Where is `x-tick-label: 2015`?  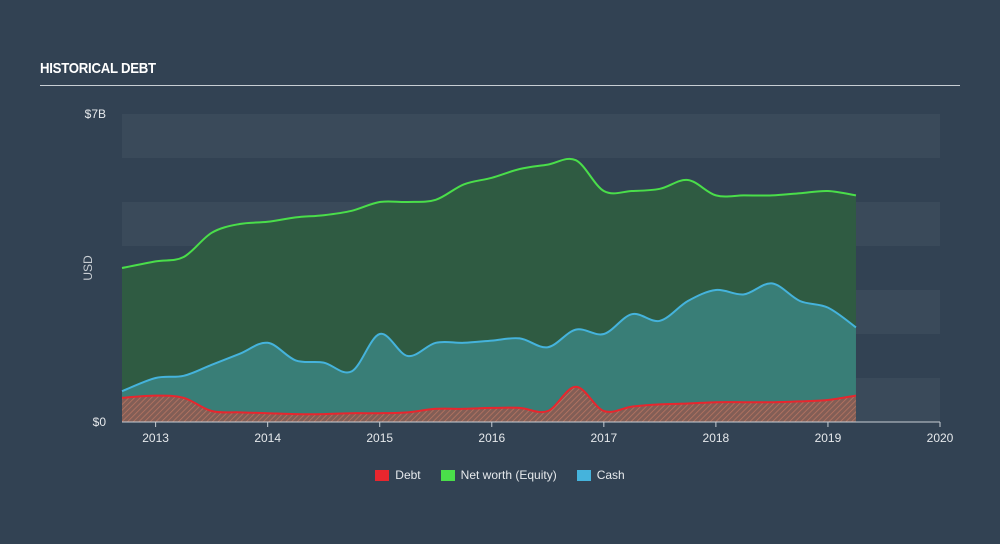 x-tick-label: 2015 is located at coordinates (379, 438).